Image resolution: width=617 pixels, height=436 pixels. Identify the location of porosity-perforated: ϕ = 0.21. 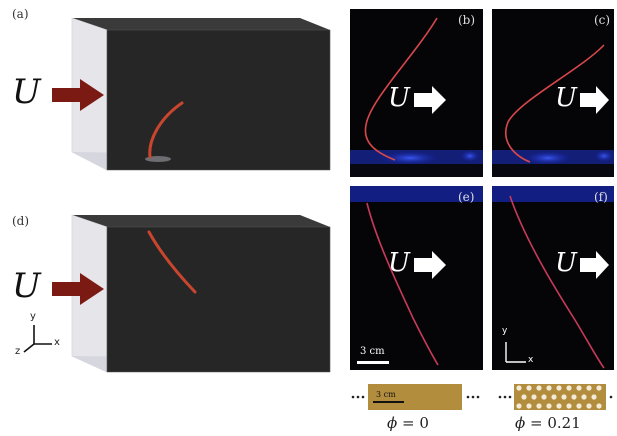
(548, 423).